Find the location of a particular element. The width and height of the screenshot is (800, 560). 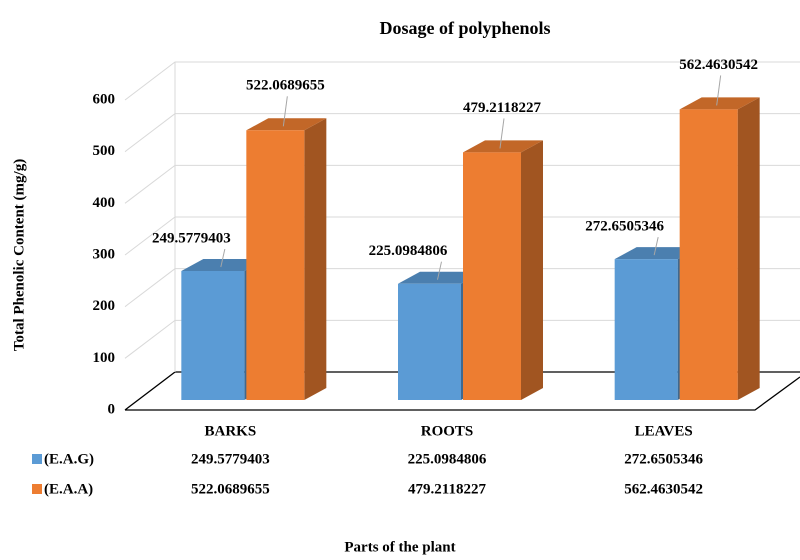

table-value: 225.0984806 is located at coordinates (447, 459).